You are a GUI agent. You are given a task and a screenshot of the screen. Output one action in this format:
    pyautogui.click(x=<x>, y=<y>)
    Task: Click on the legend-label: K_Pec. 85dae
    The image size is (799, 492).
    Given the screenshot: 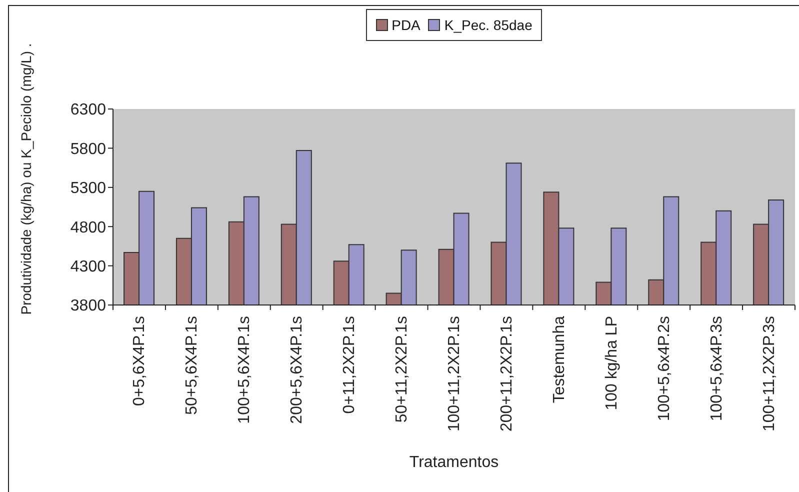 What is the action you would take?
    pyautogui.click(x=488, y=25)
    